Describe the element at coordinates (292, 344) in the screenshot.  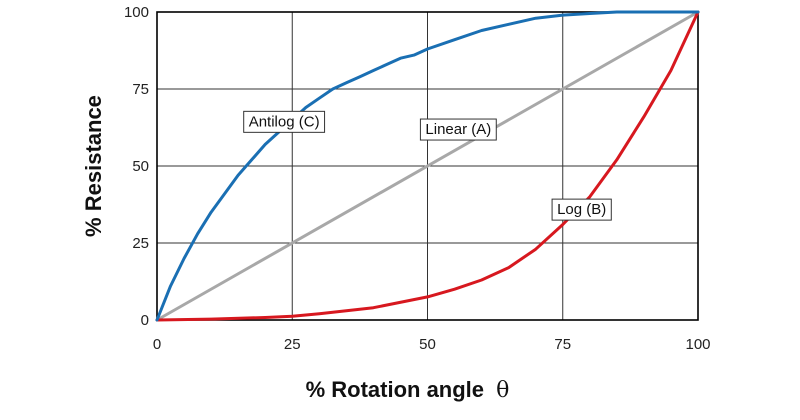
I see `x-tick-label: 25` at that location.